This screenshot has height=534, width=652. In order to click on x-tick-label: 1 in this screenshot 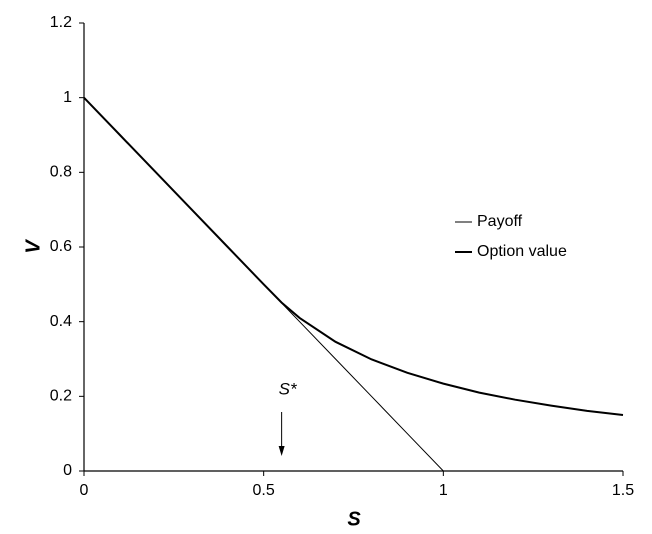, I will do `click(443, 490)`.